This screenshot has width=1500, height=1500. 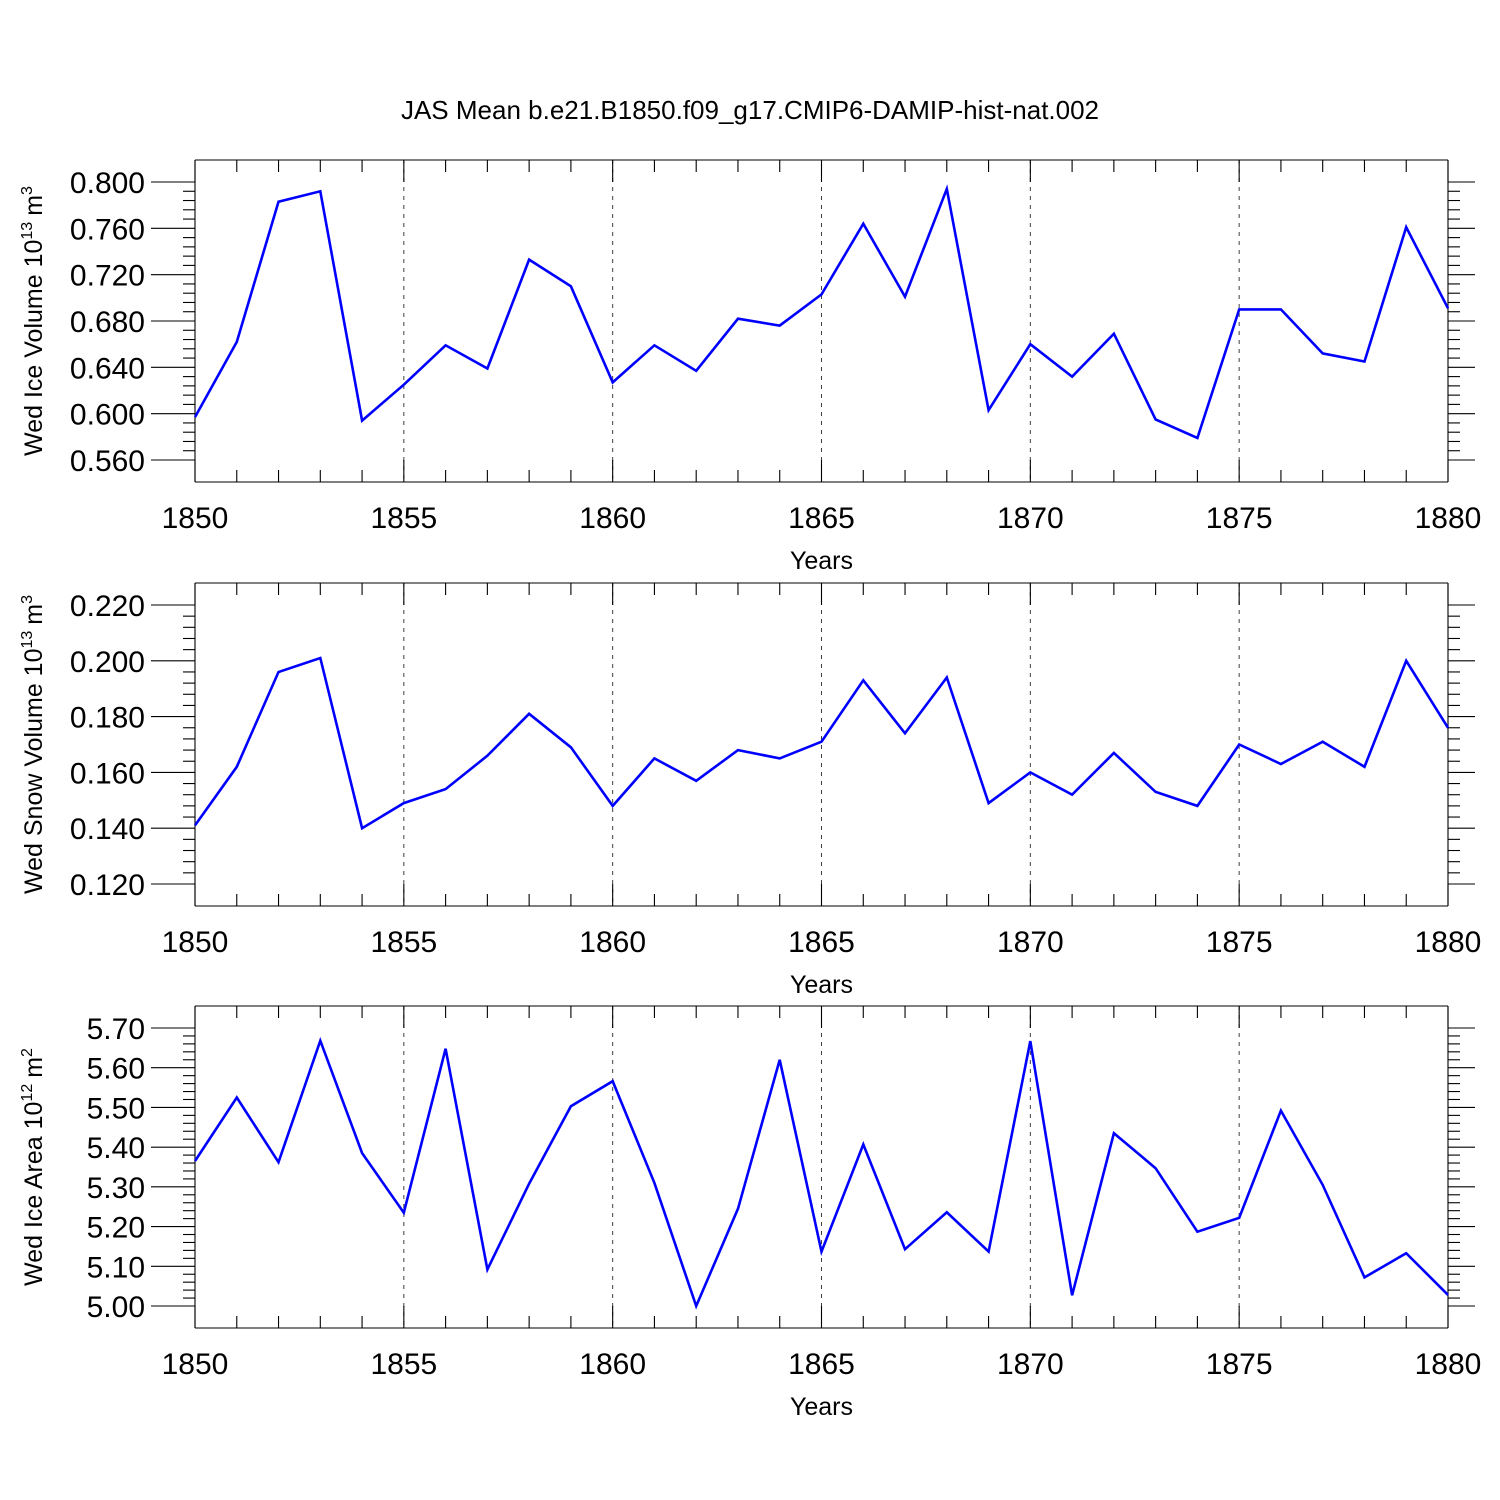 I want to click on y-tick-label: 0.720, so click(x=107, y=276).